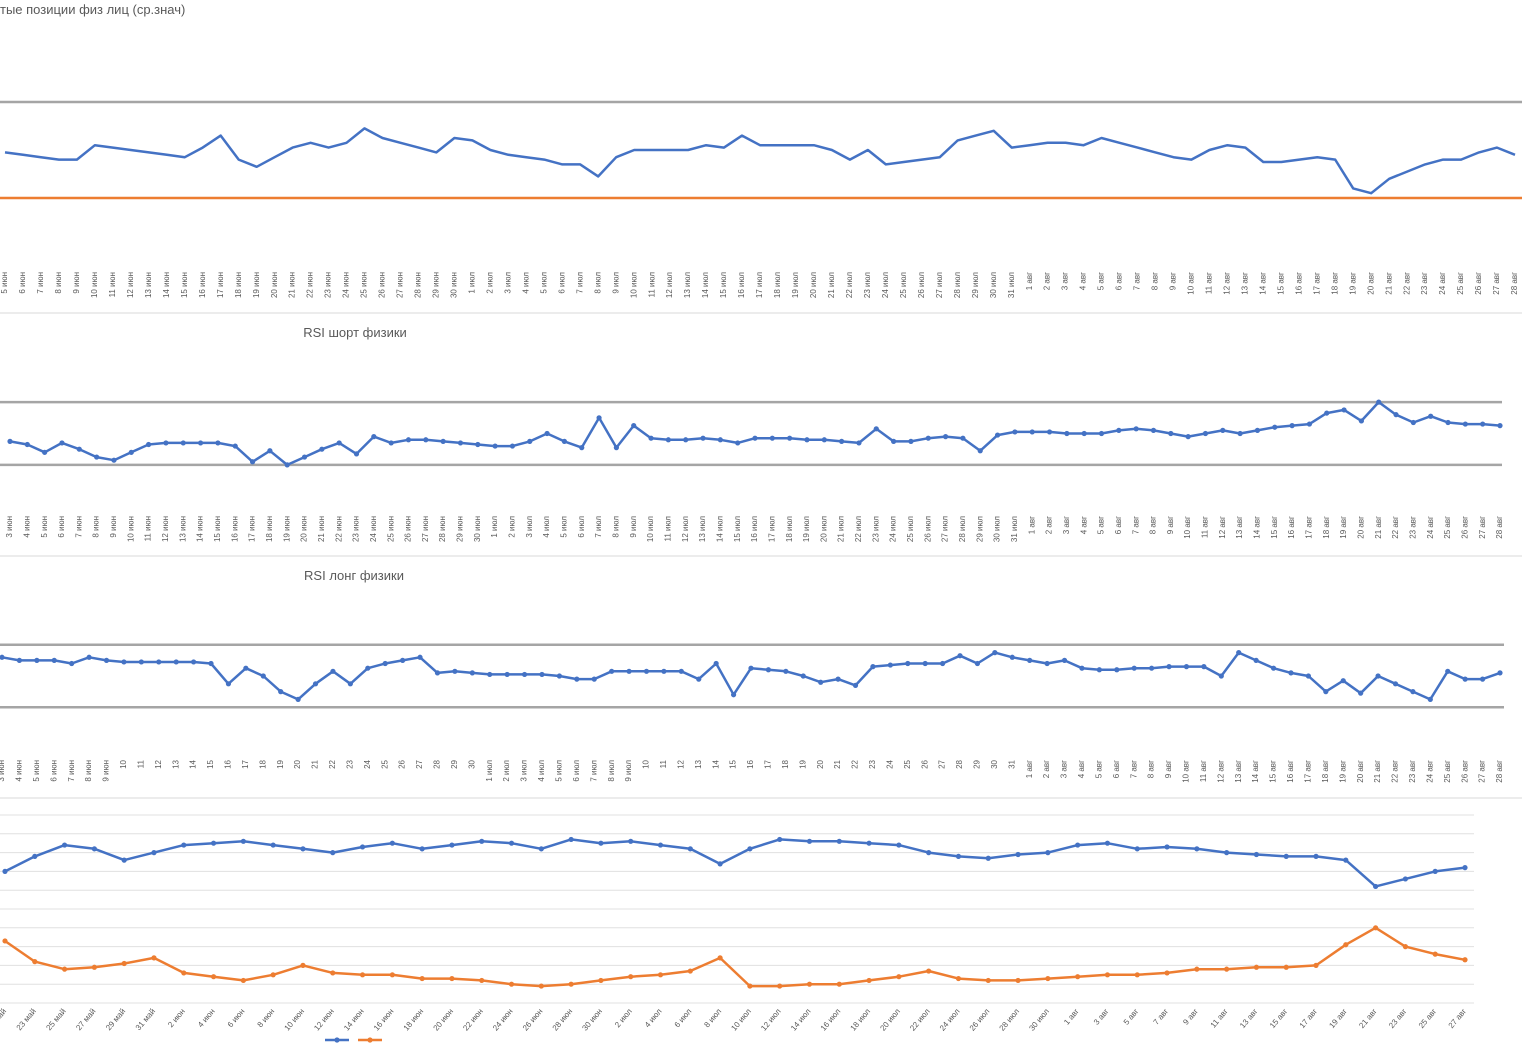  Describe the element at coordinates (633, 527) in the screenshot. I see `x-tick-label: 9 июл` at that location.